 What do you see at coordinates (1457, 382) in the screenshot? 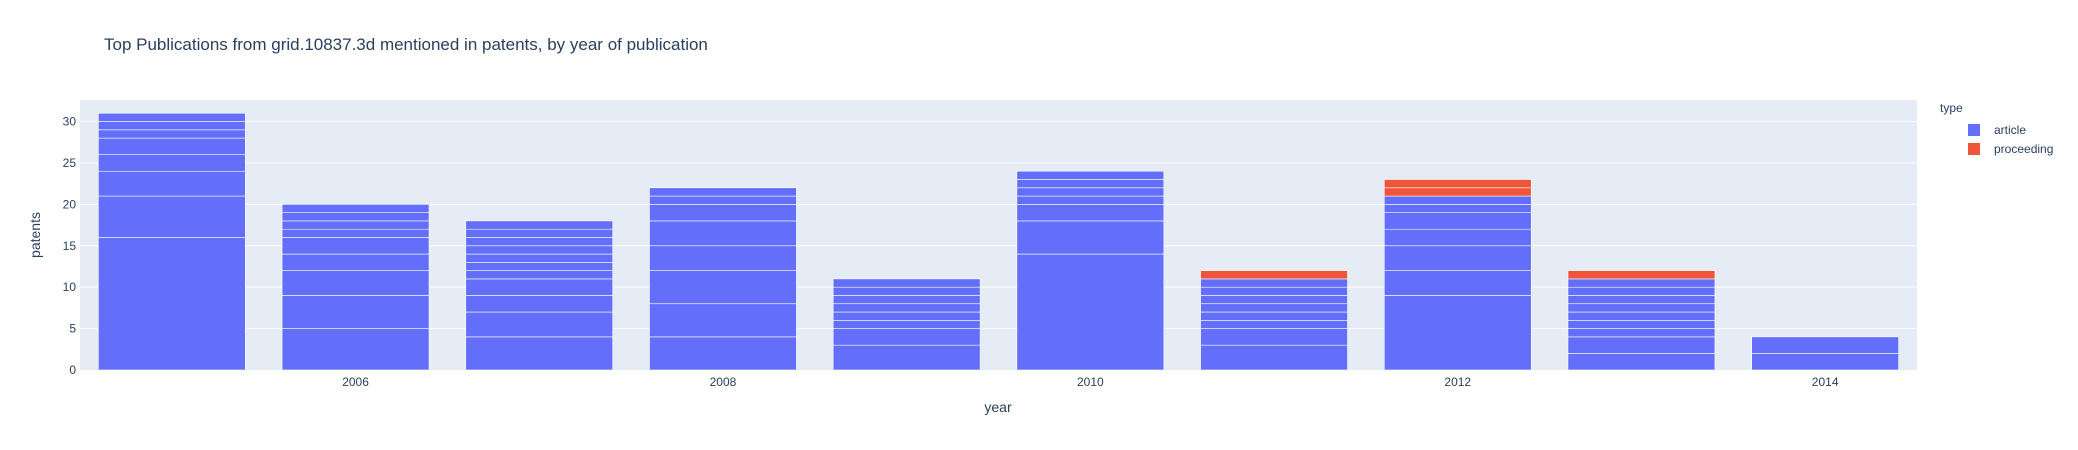
I see `x-tick-label: 2012` at bounding box center [1457, 382].